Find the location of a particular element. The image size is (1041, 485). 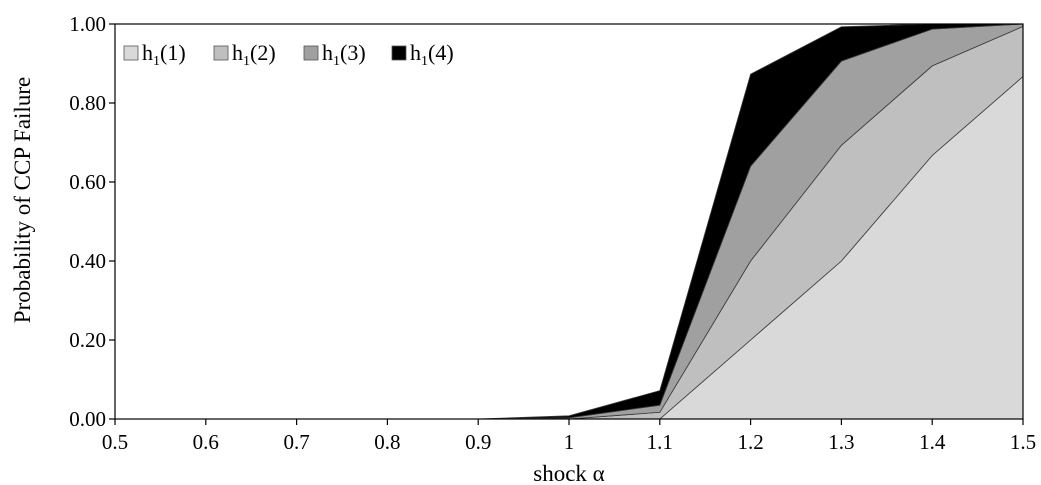

x-tick-label: 0.5 is located at coordinates (115, 442).